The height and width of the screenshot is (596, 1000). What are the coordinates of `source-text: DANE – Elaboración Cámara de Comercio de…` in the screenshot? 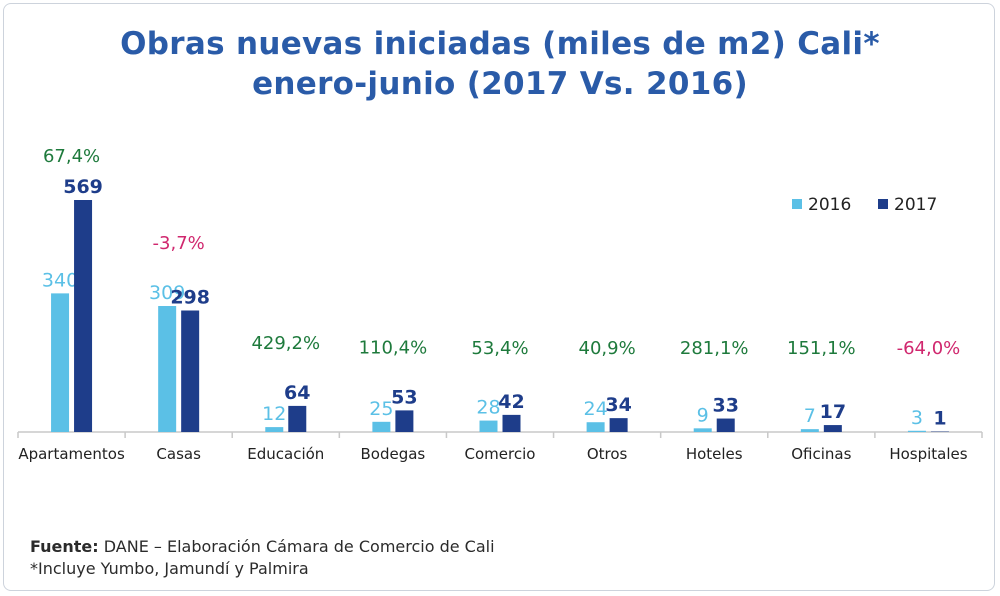 It's located at (296, 546).